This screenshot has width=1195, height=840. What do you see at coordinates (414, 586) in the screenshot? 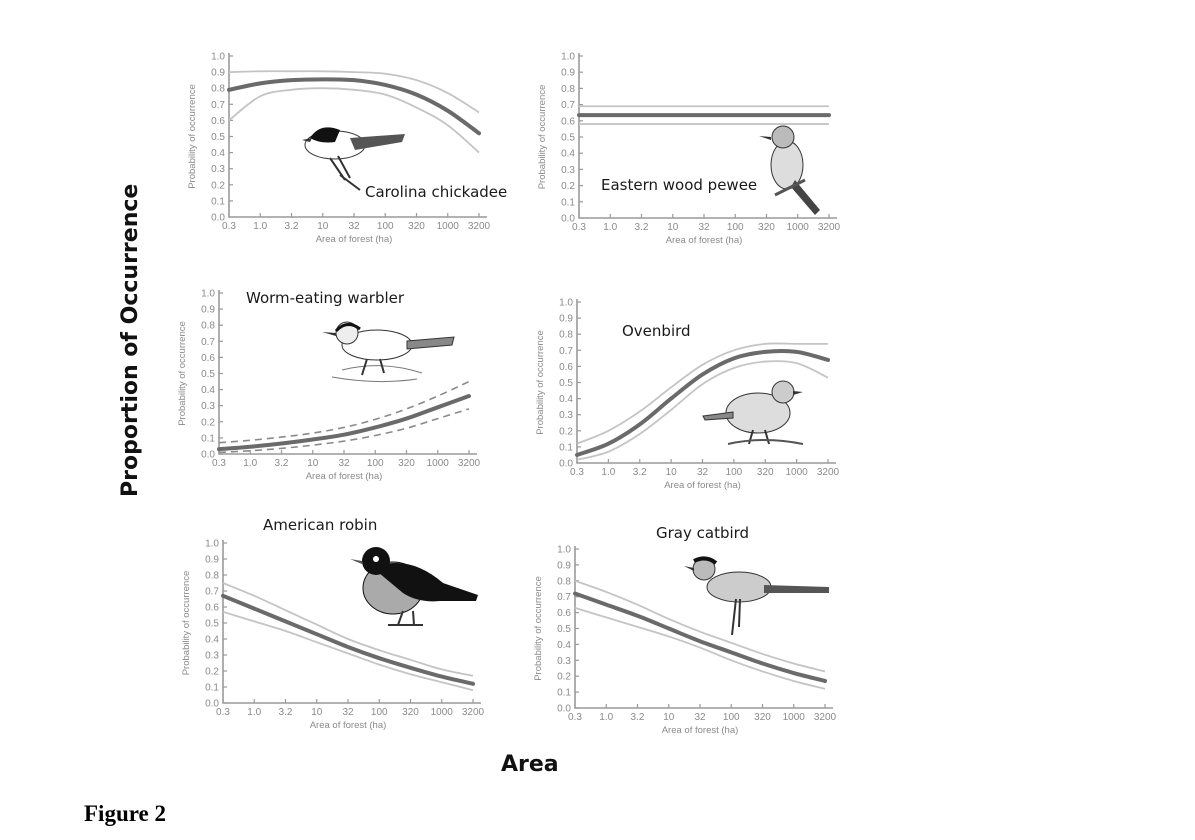
I see `robin-illustration-icon` at bounding box center [414, 586].